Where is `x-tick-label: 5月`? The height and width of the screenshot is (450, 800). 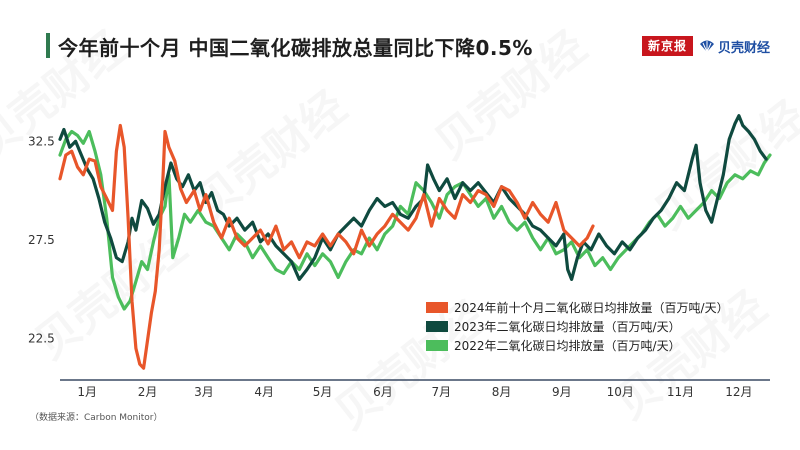
x-tick-label: 5月 is located at coordinates (323, 392).